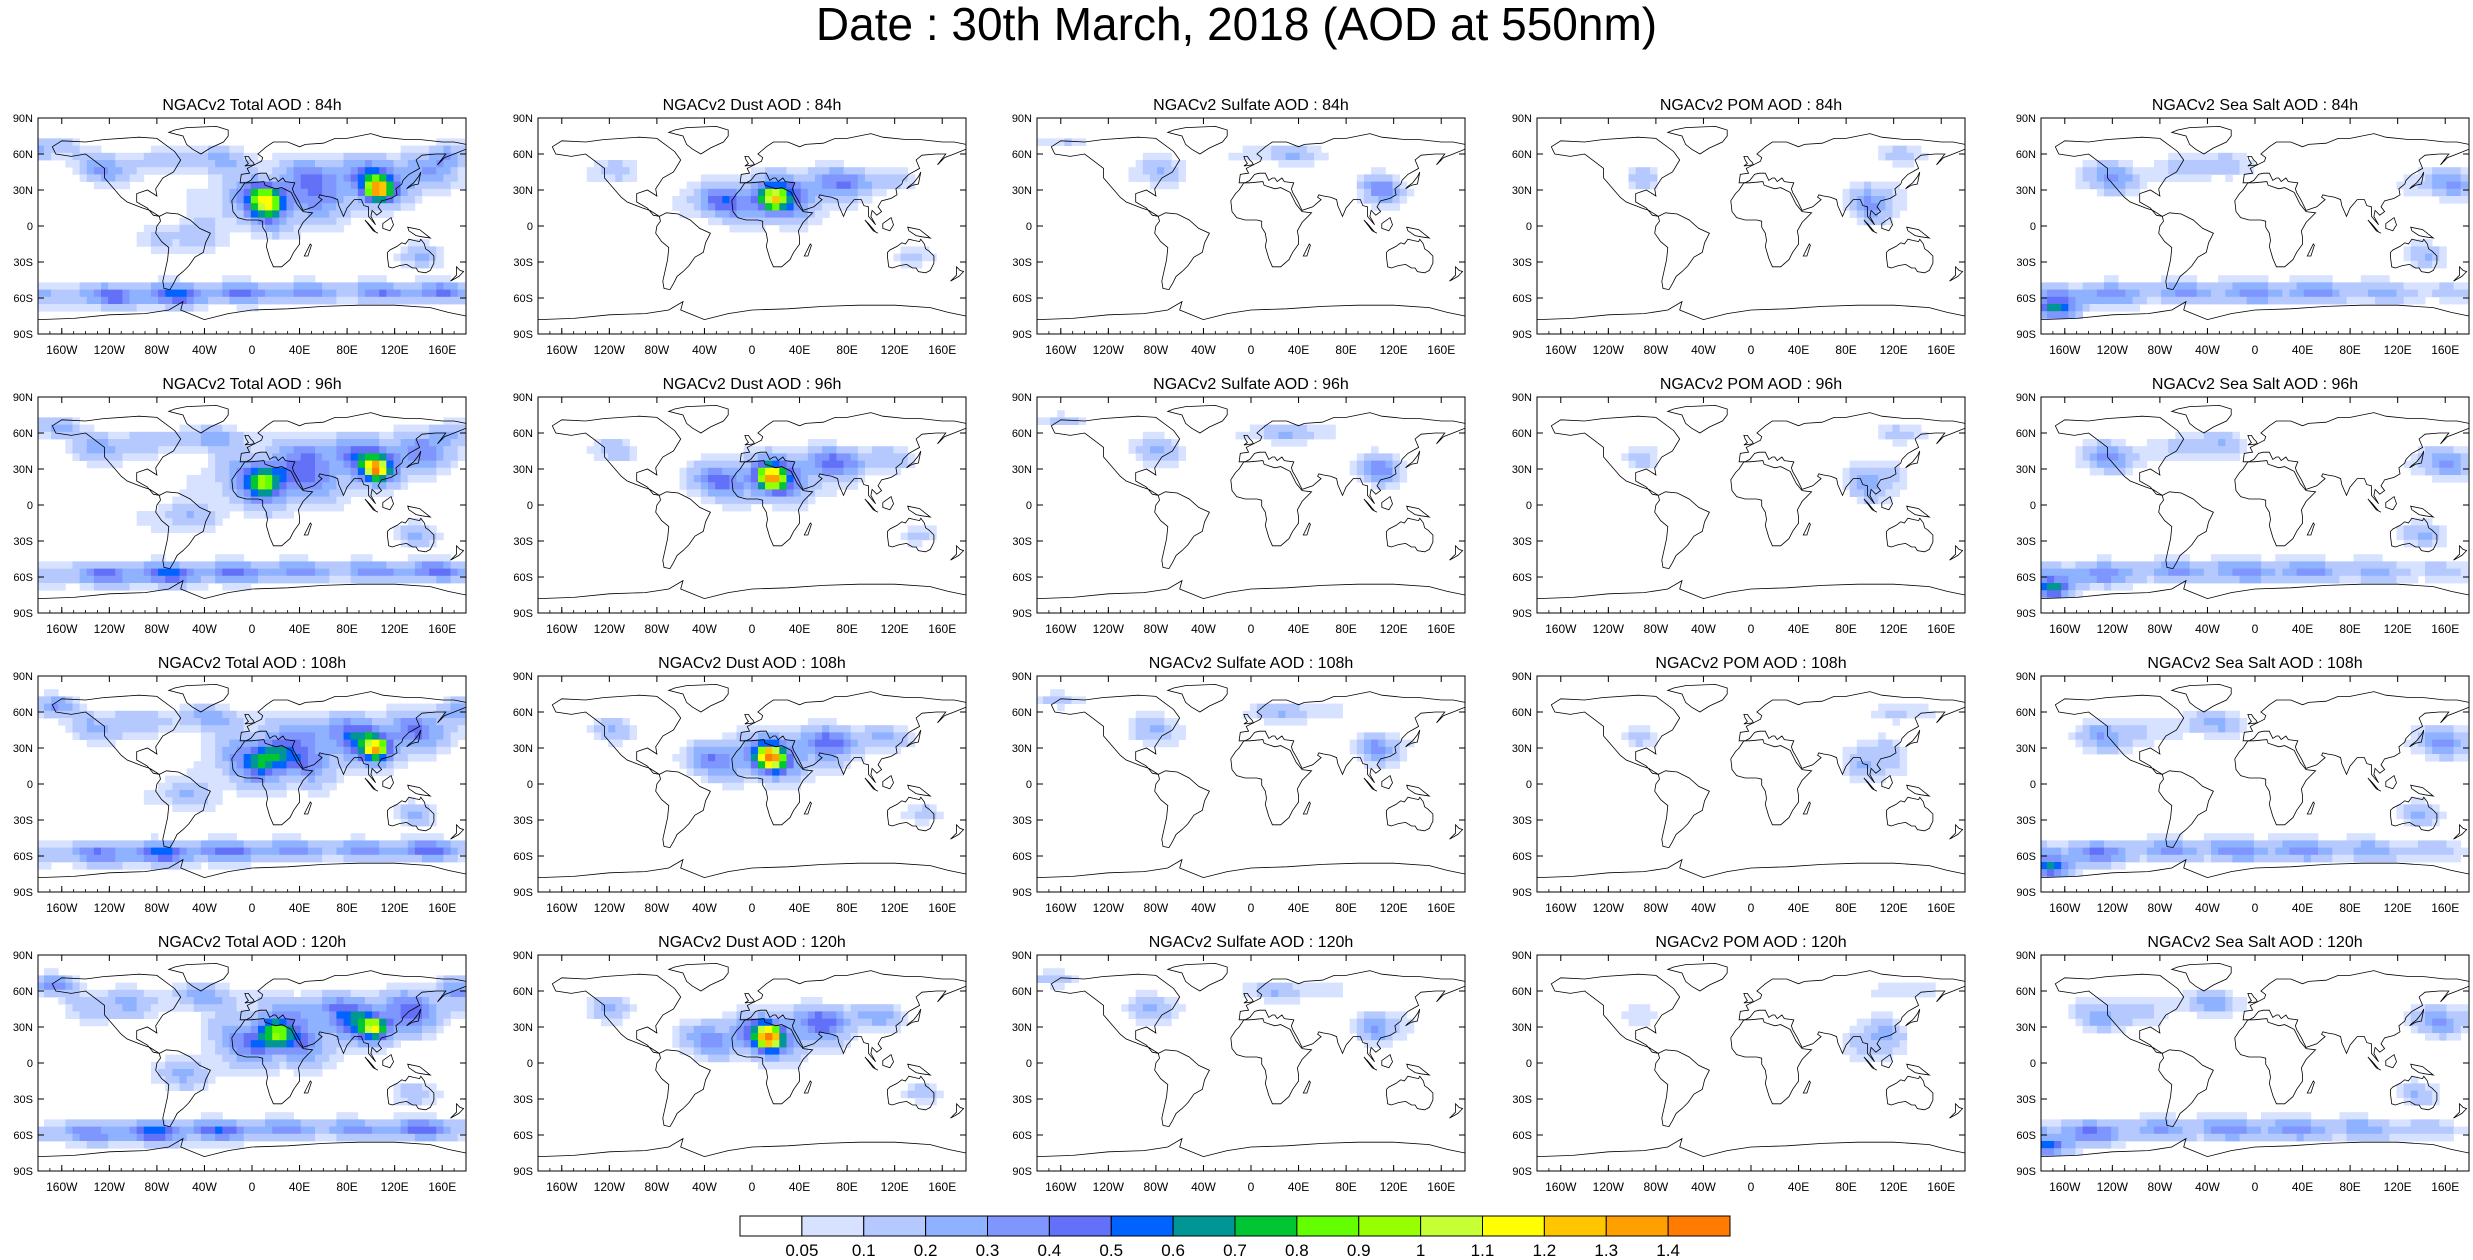 This screenshot has height=1260, width=2473. I want to click on lon-tick-label: 80E, so click(346, 350).